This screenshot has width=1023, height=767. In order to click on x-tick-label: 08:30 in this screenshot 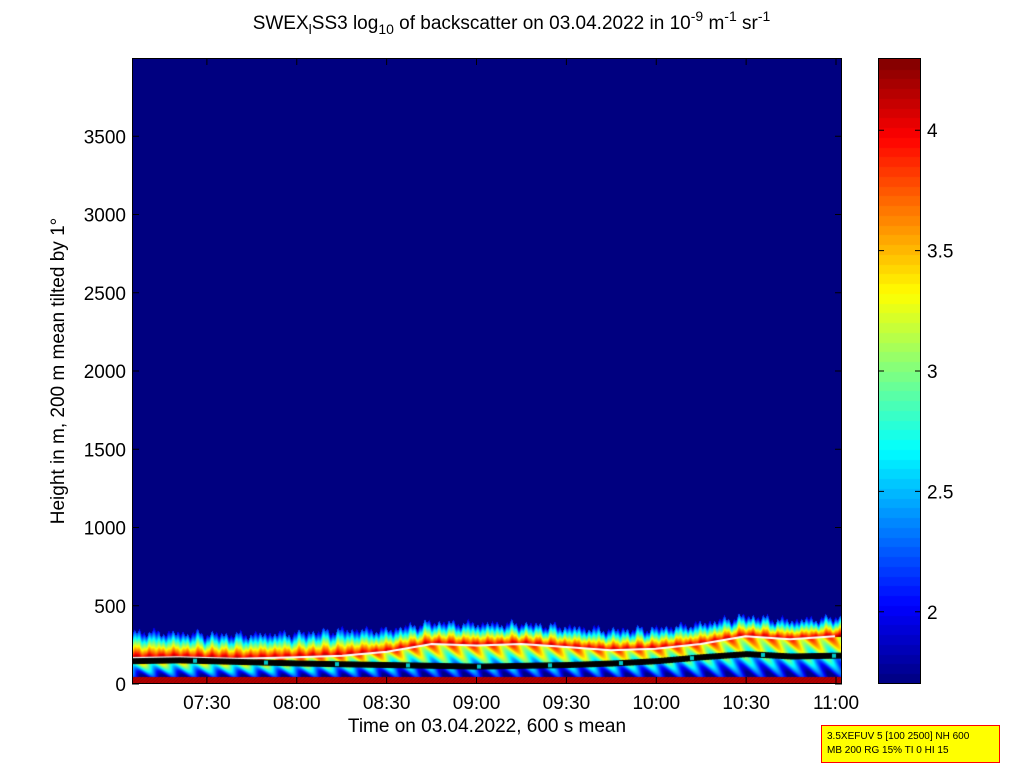, I will do `click(387, 703)`.